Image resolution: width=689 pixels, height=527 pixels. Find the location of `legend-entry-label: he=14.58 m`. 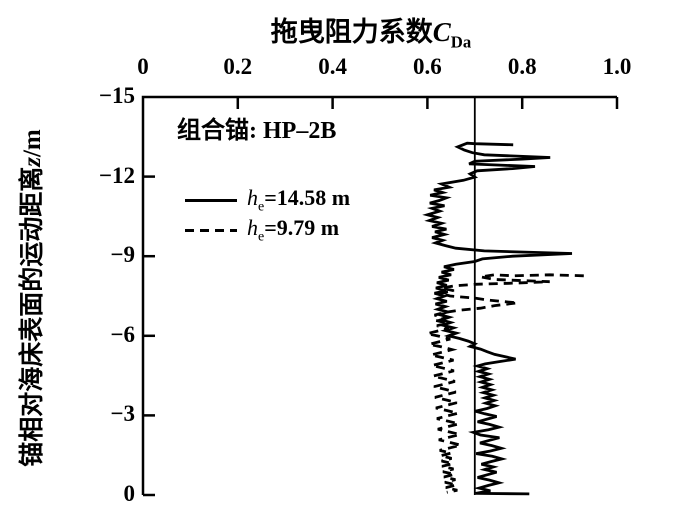

legend-entry-label: he=14.58 m is located at coordinates (298, 200).